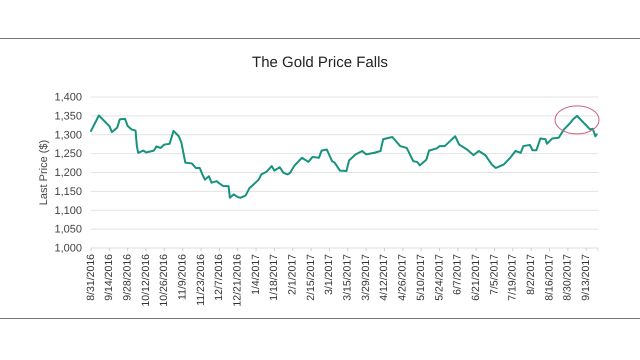  Describe the element at coordinates (68, 248) in the screenshot. I see `y-tick-label: 1,000` at that location.